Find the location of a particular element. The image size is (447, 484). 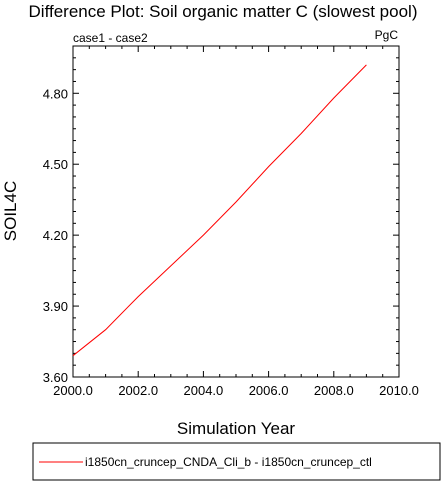

y-tick-label: 4.80 is located at coordinates (55, 93).